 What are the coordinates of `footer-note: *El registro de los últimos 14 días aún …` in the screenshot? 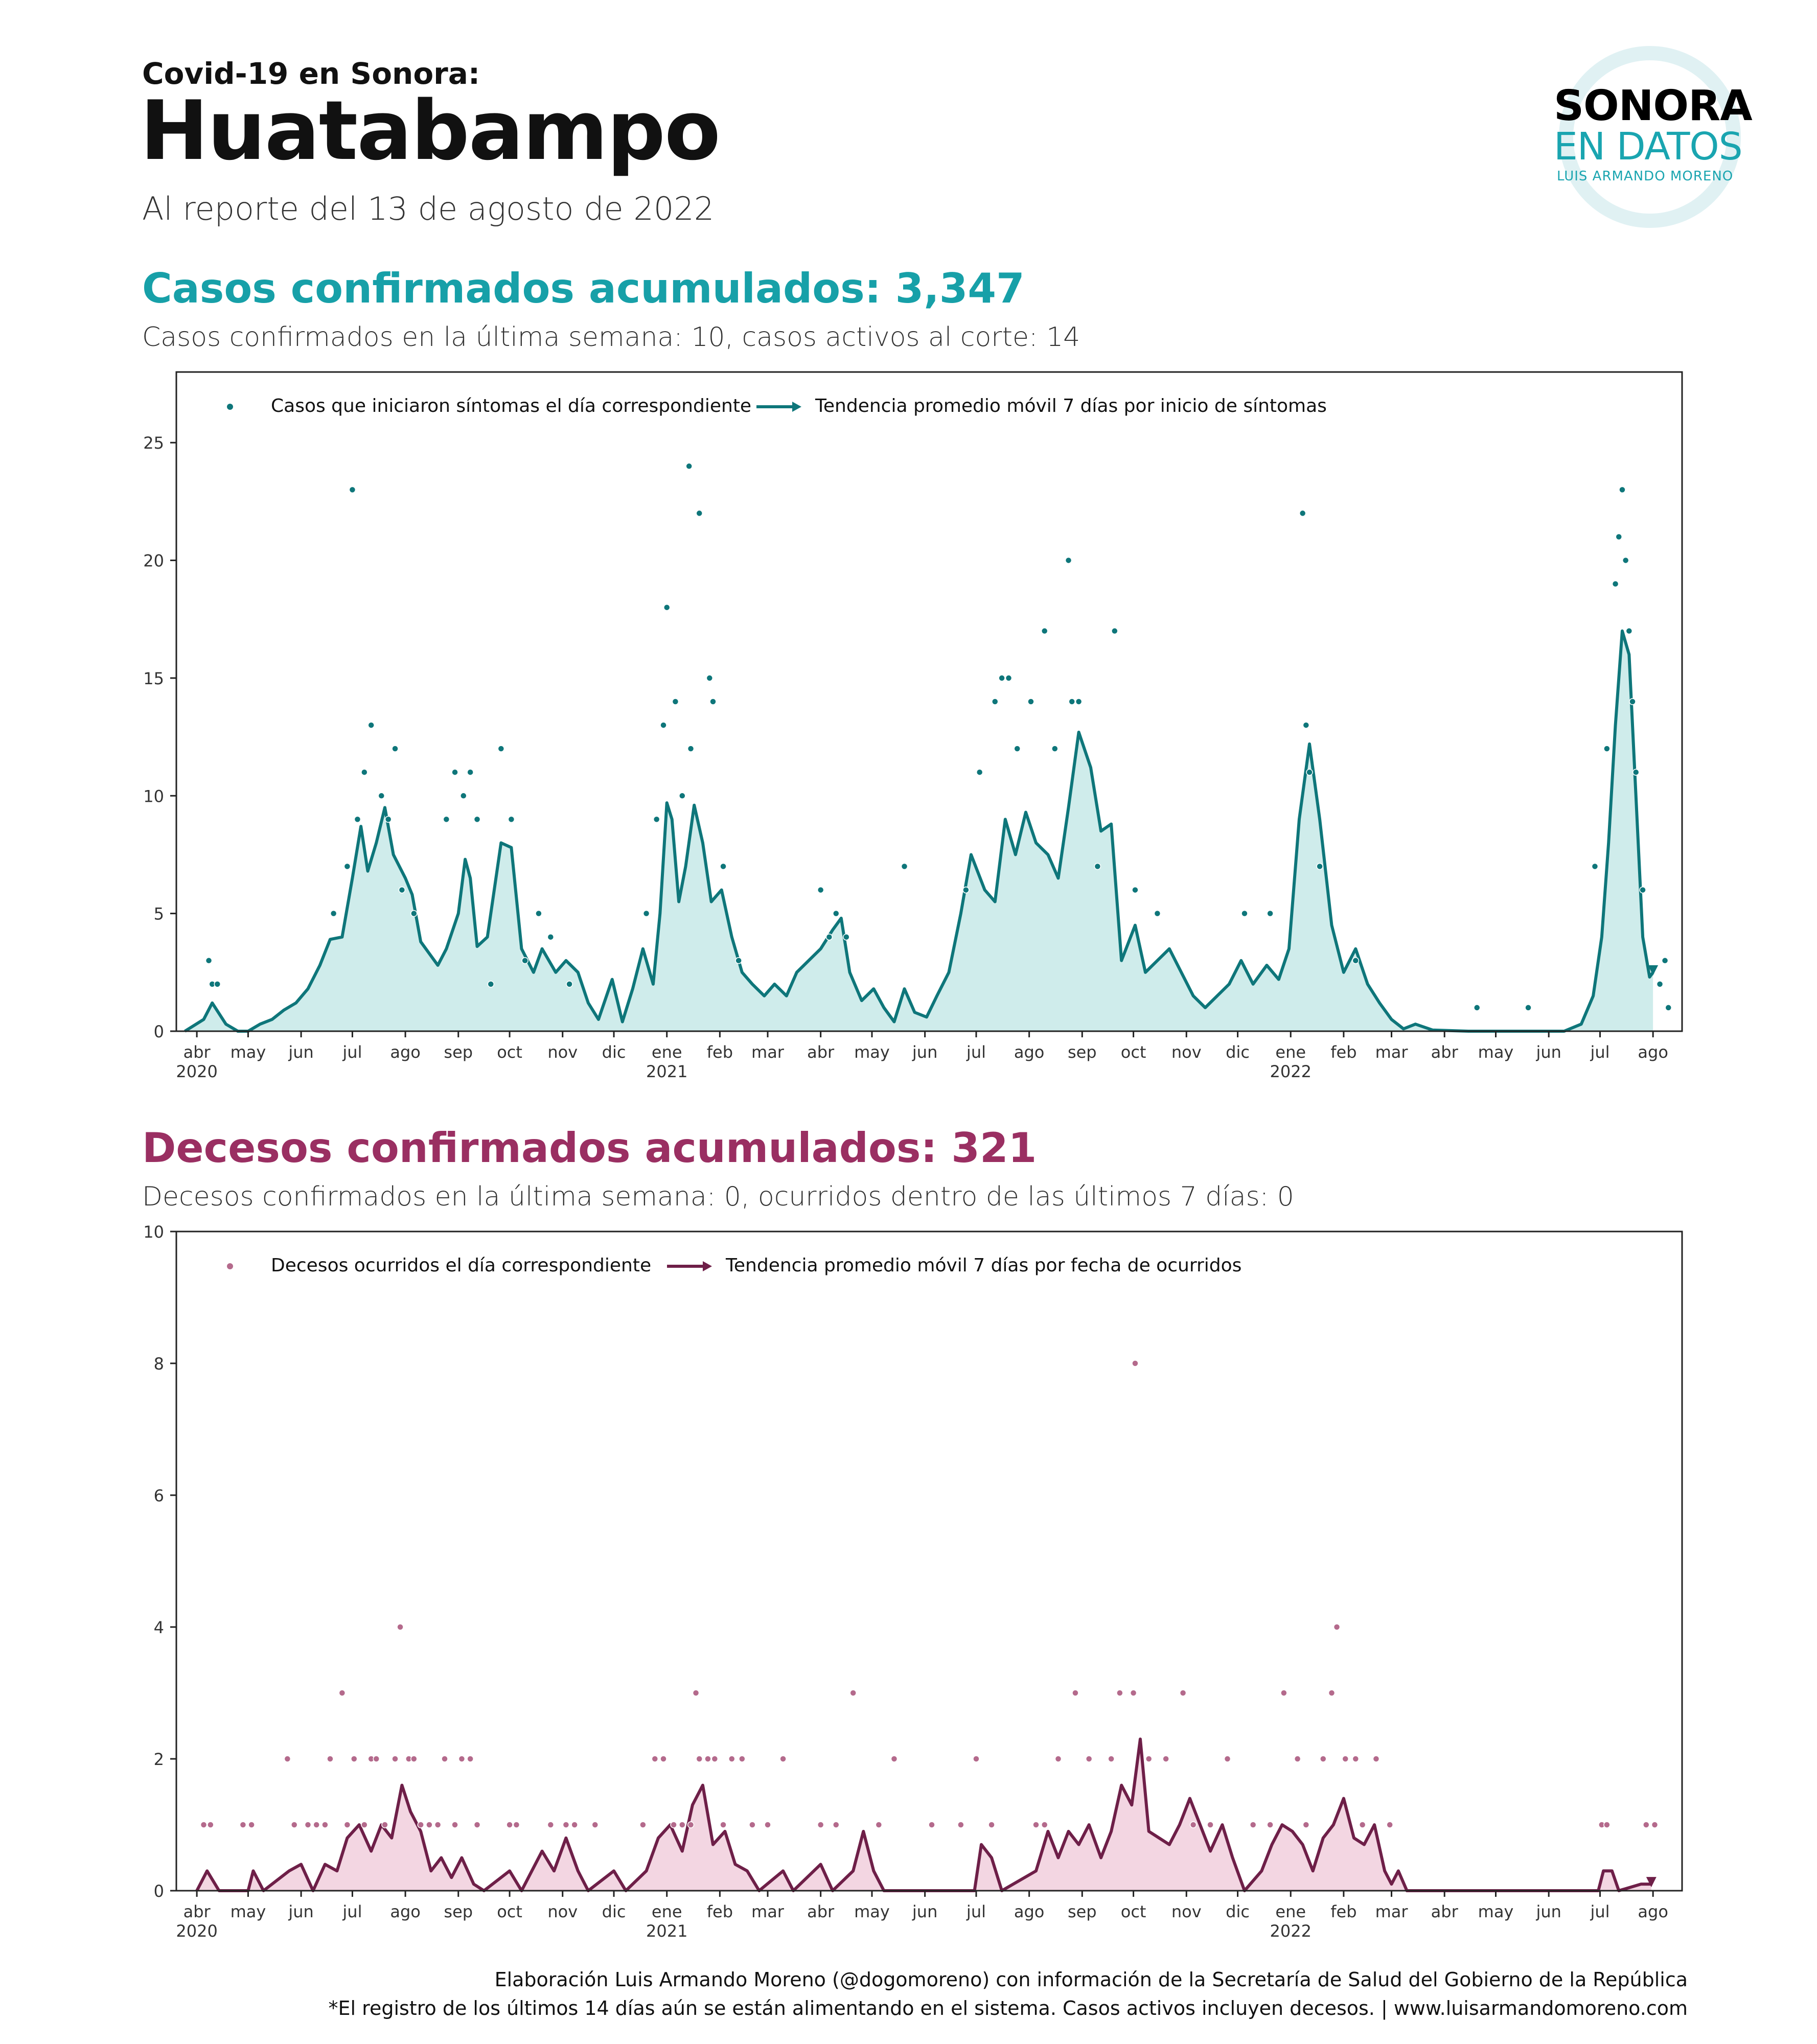 It's located at (1008, 2008).